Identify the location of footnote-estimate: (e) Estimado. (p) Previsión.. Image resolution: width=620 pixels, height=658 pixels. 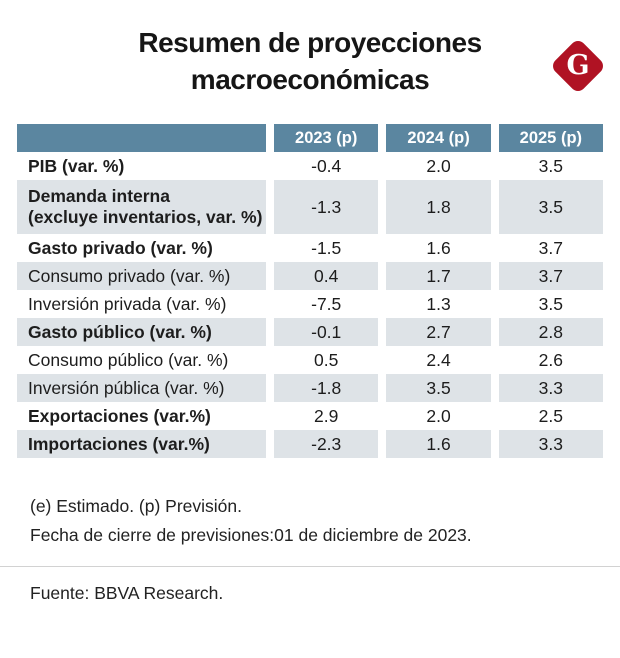
(136, 506).